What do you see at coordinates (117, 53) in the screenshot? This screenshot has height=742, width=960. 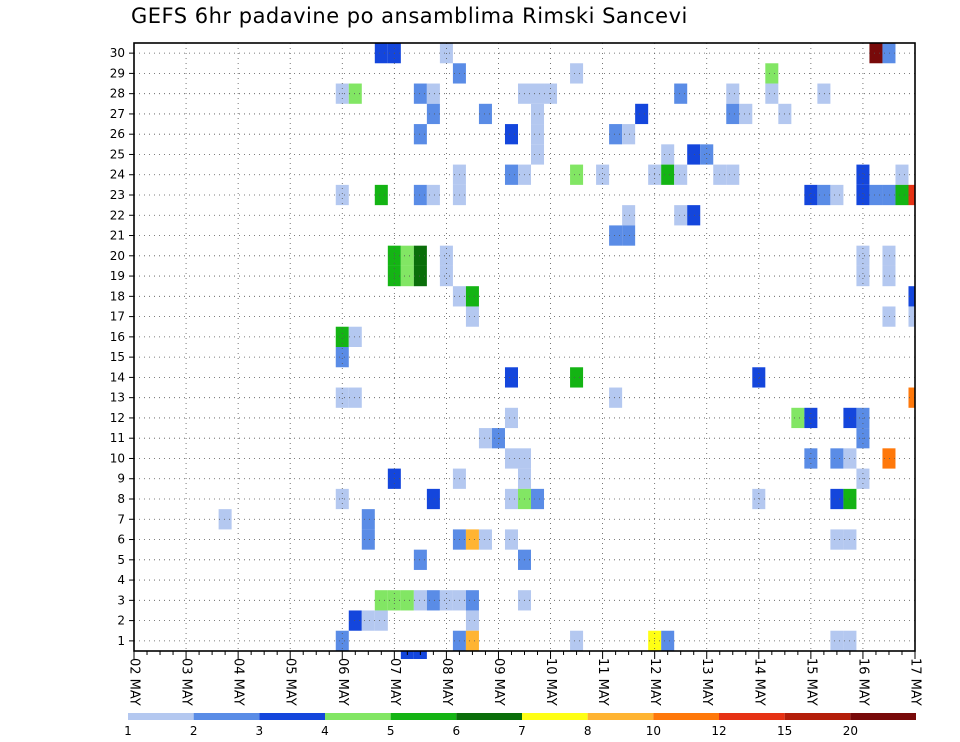 I see `y-tick-label: 30` at bounding box center [117, 53].